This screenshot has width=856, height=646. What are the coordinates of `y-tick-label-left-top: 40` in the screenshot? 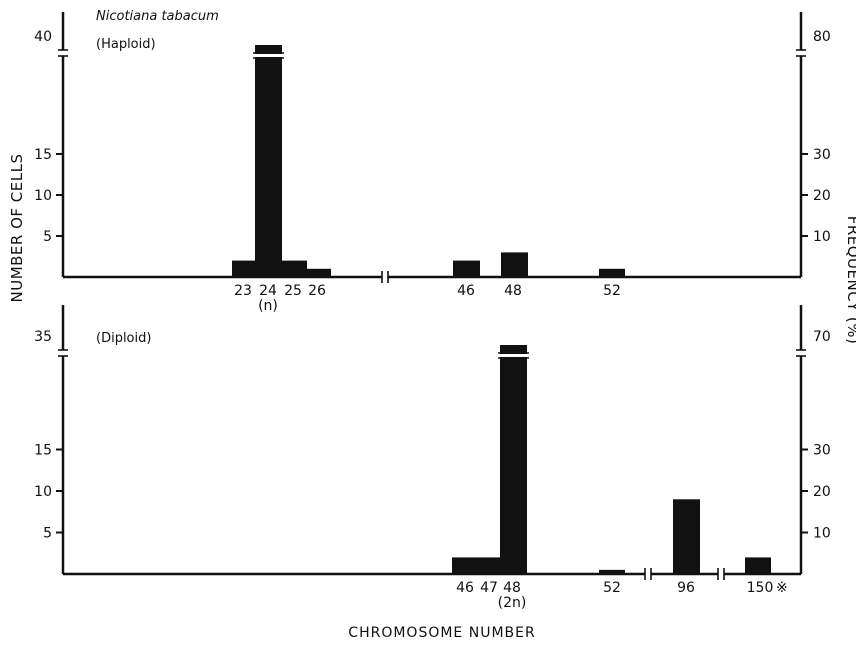 It's located at (43, 37).